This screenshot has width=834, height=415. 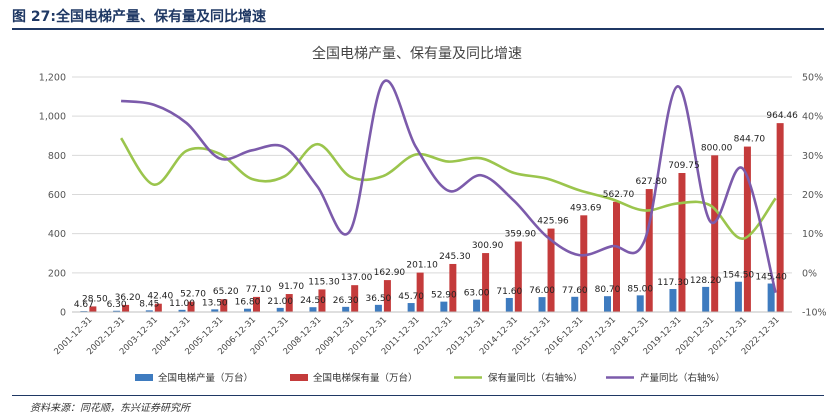 I want to click on production-data-label: 52.90, so click(x=444, y=296).